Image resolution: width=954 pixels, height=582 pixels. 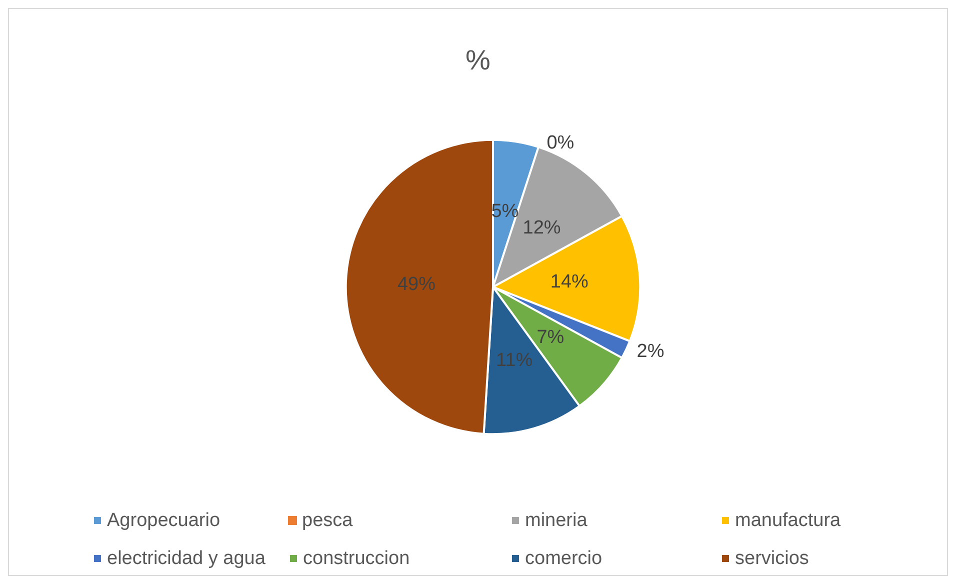 I want to click on data-label: 2%, so click(x=650, y=351).